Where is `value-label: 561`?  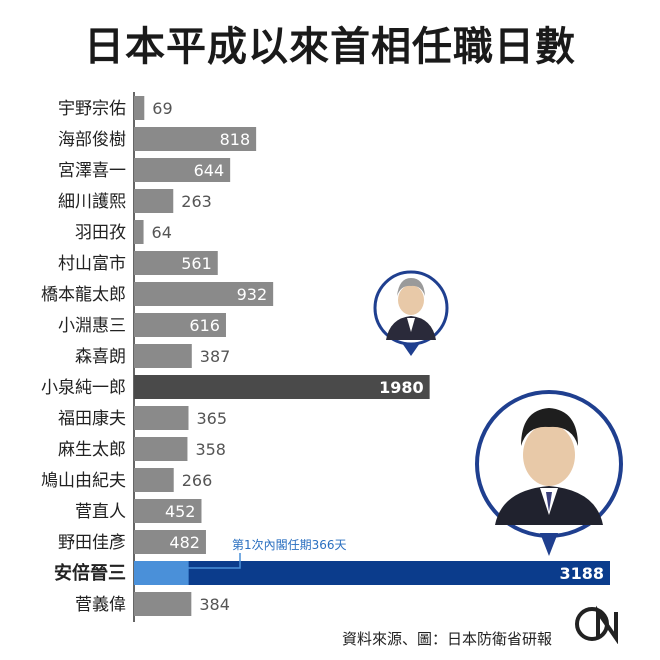
value-label: 561 is located at coordinates (196, 263).